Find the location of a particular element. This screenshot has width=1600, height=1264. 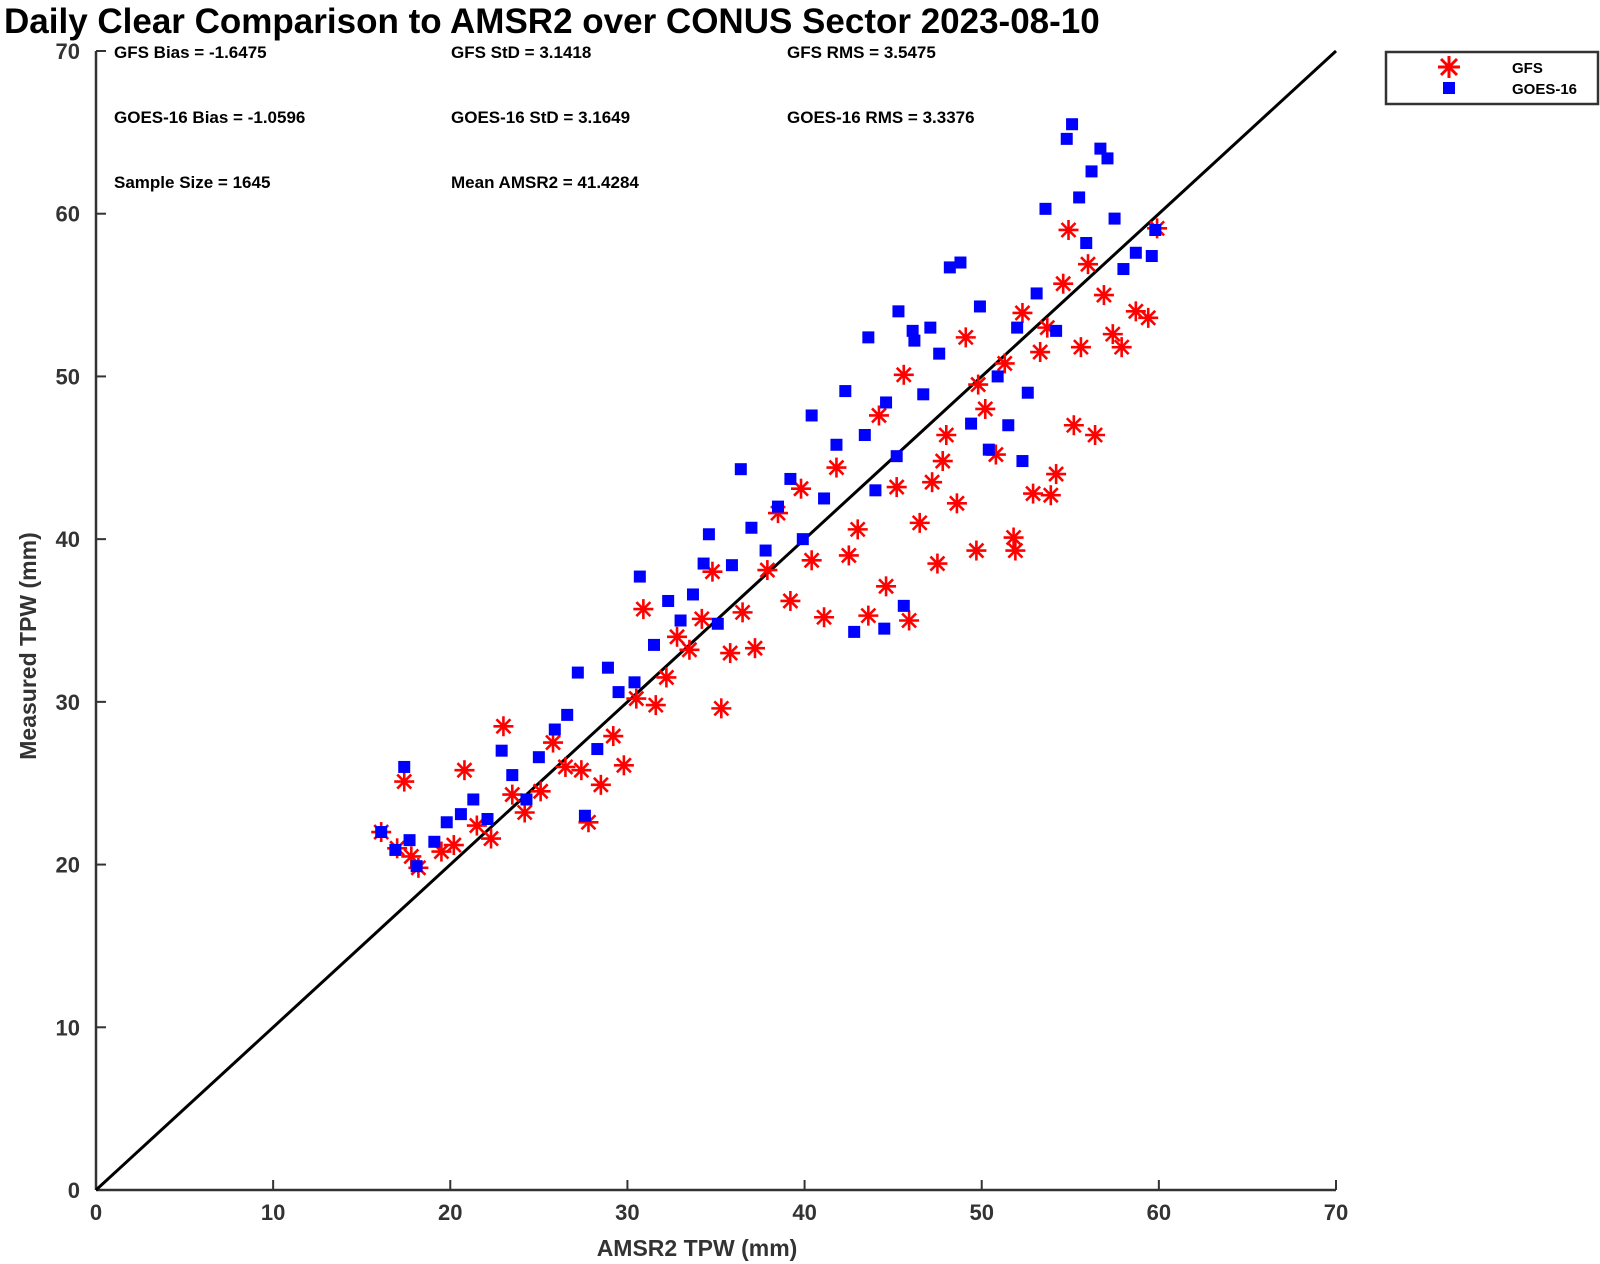

legend-goes-marker is located at coordinates (1449, 88).